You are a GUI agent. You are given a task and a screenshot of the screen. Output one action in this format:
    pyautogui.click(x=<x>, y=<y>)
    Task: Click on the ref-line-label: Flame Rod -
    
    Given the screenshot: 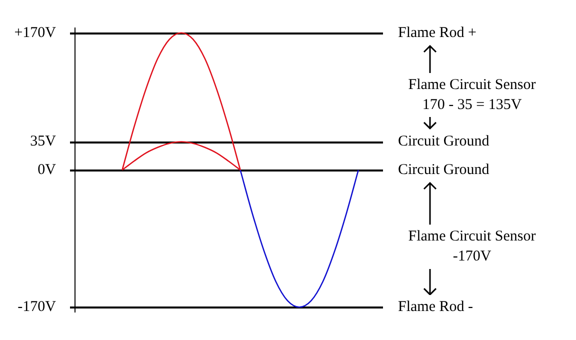 What is the action you would take?
    pyautogui.click(x=435, y=307)
    